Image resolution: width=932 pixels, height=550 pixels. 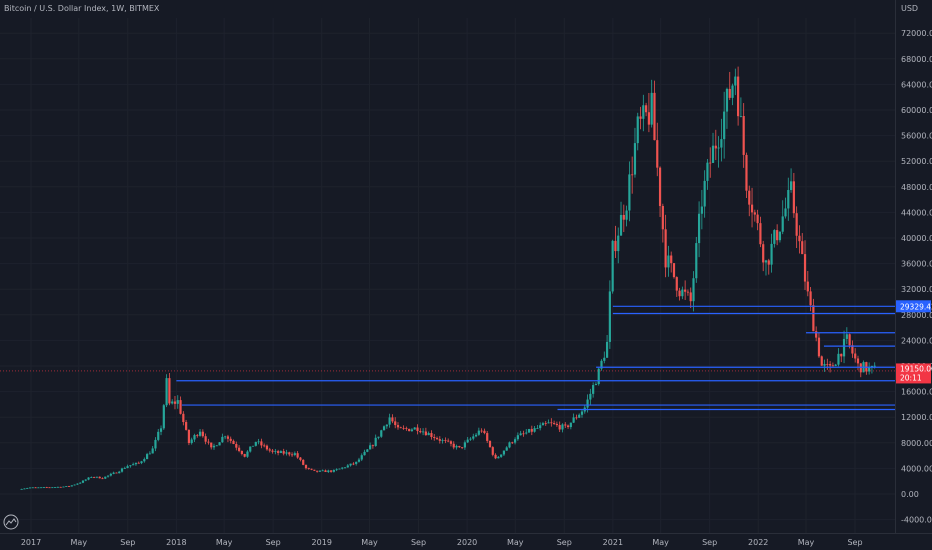 I want to click on y-tick-label: -4000.00, so click(x=916, y=520).